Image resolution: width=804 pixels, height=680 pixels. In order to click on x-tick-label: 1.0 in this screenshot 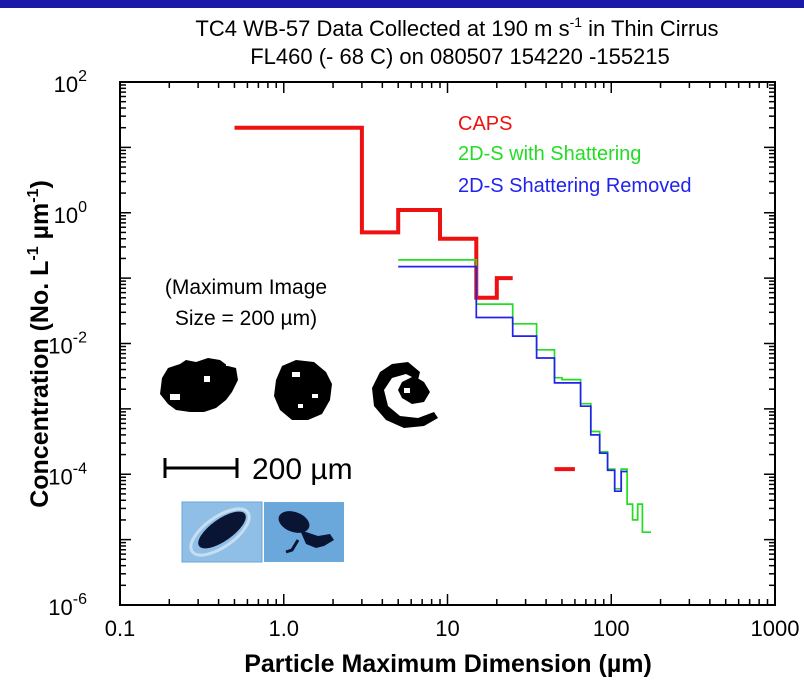, I will do `click(283, 628)`.